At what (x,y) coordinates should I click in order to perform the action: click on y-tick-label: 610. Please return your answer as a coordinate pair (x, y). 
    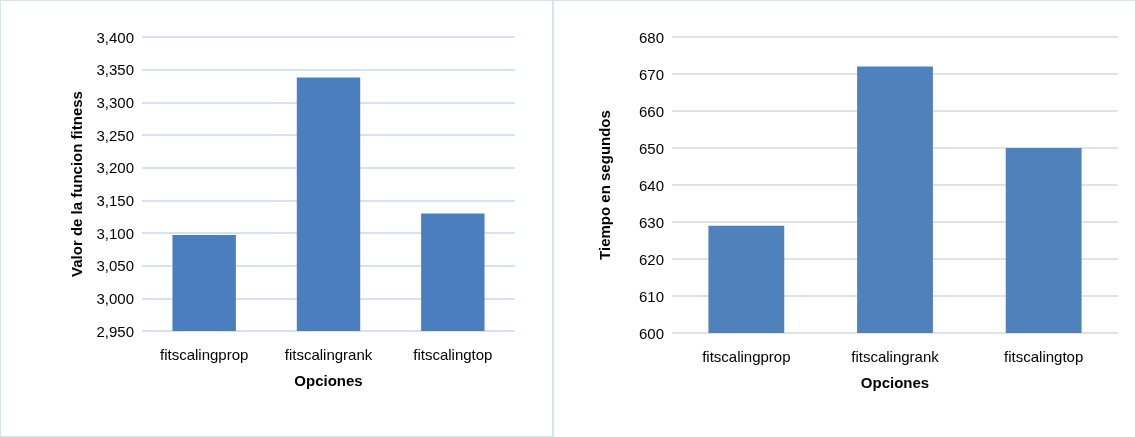
    Looking at the image, I should click on (651, 296).